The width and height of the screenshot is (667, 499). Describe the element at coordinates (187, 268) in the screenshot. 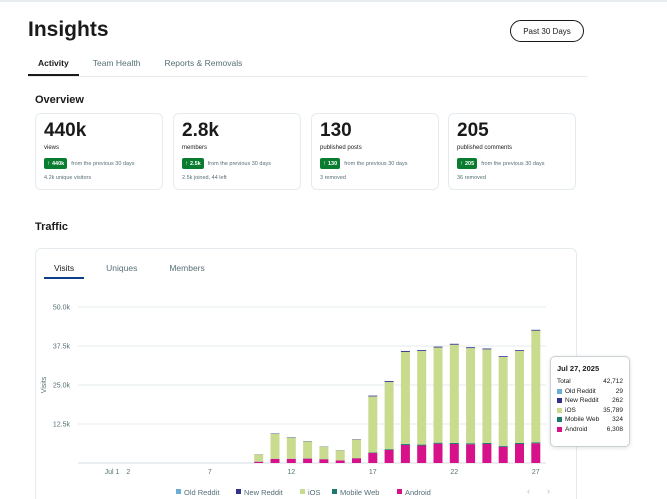

I see `tab-members: Members` at that location.